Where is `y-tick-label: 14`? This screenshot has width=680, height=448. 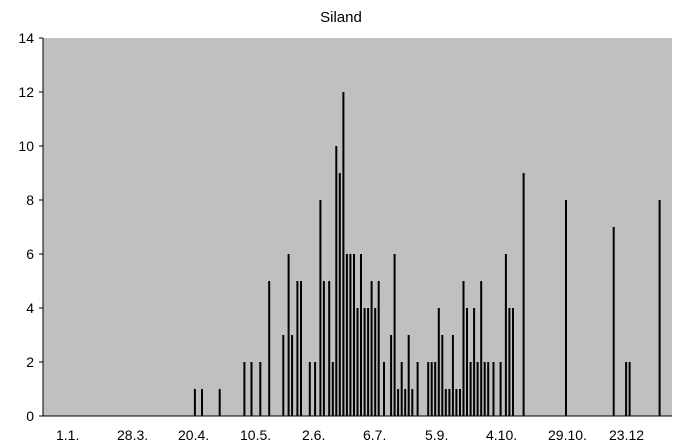
y-tick-label: 14 is located at coordinates (26, 38).